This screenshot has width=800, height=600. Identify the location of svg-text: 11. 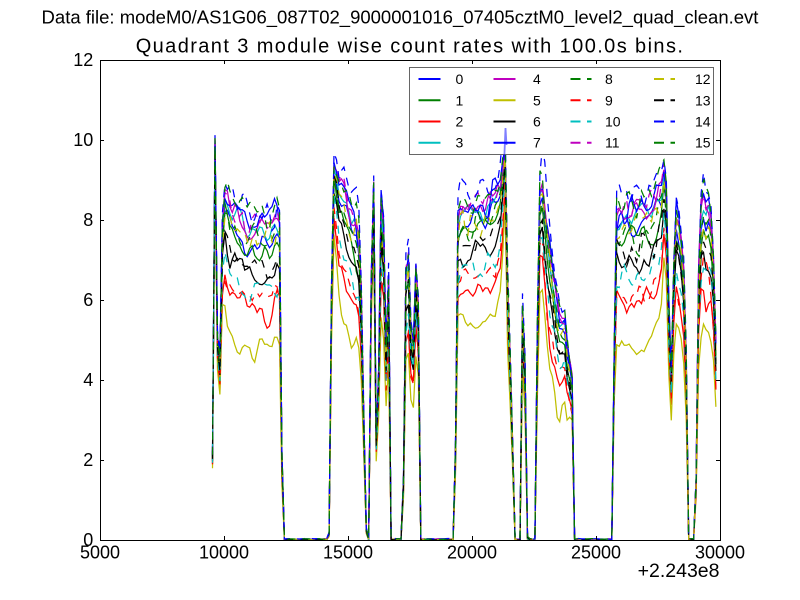
(612, 143).